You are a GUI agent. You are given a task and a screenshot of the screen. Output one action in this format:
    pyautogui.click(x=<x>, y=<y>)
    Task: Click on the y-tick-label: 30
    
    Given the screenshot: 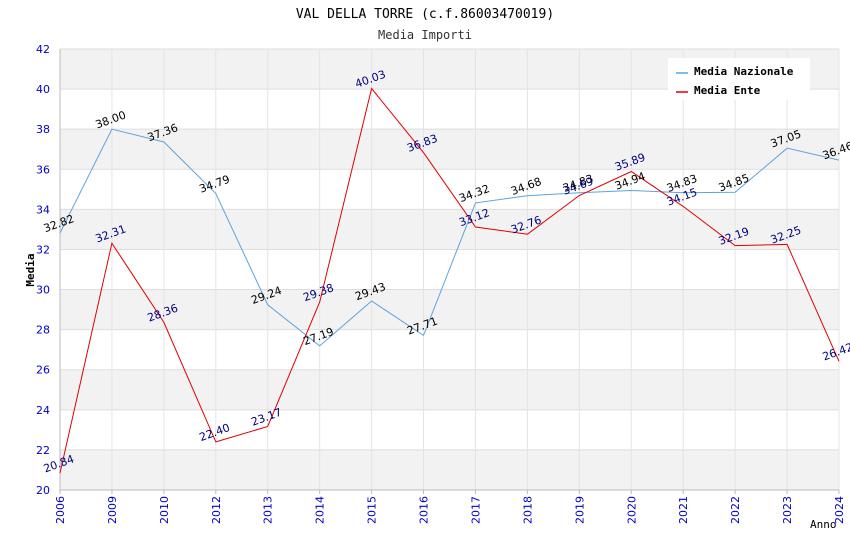 What is the action you would take?
    pyautogui.click(x=43, y=290)
    